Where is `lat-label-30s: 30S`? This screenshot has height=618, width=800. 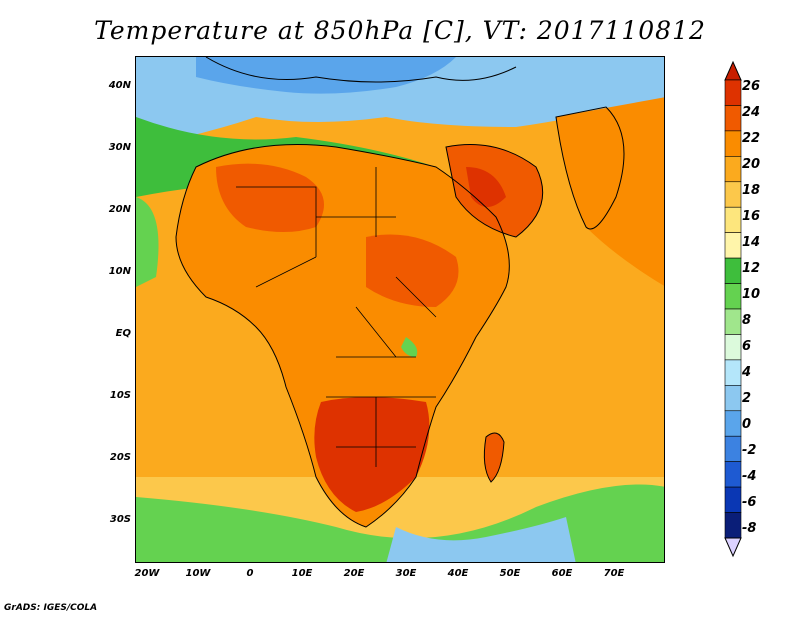 lat-label-30s: 30S is located at coordinates (120, 519).